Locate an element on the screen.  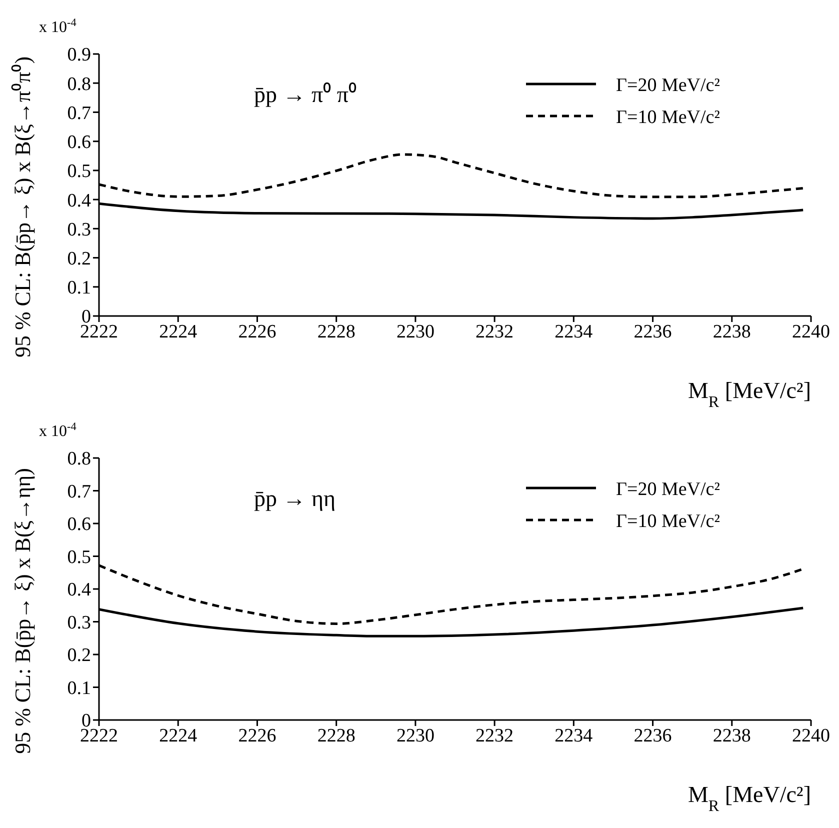
y-axis-title: 95 % CL: B(p̄p→ ξ) x B(ξ→ηη) is located at coordinates (22, 611).